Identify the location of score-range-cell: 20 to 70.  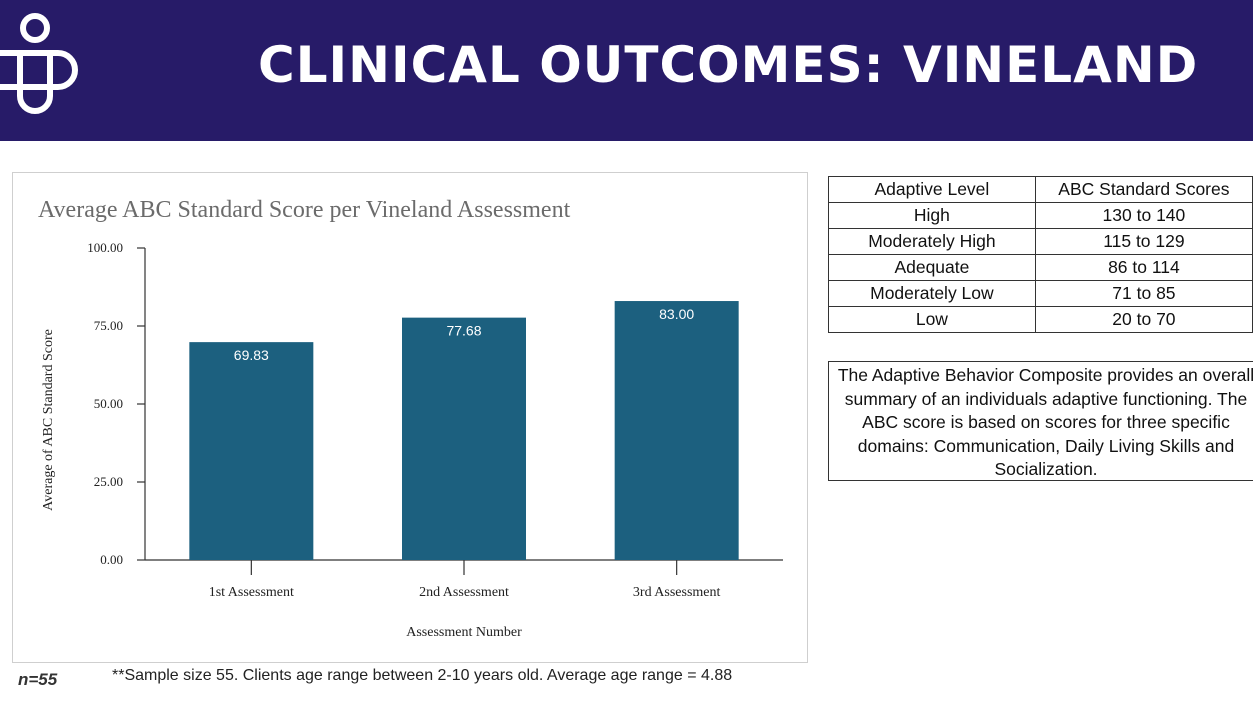
(1143, 319).